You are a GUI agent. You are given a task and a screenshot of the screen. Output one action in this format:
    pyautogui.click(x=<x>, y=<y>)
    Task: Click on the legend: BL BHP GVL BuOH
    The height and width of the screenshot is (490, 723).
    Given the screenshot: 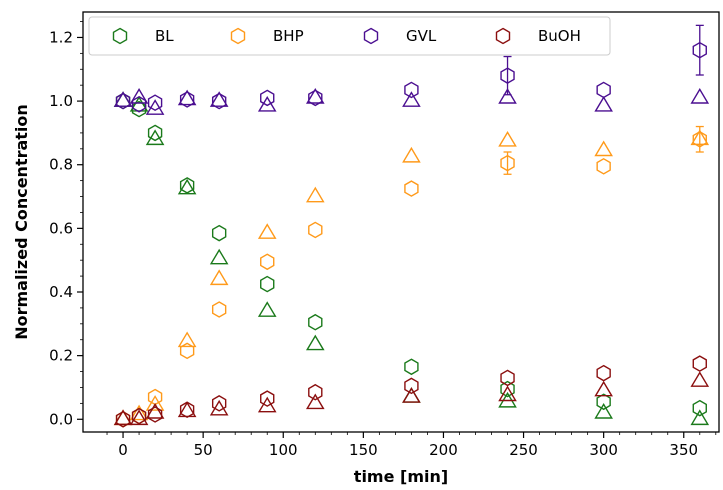 What is the action you would take?
    pyautogui.click(x=349, y=36)
    